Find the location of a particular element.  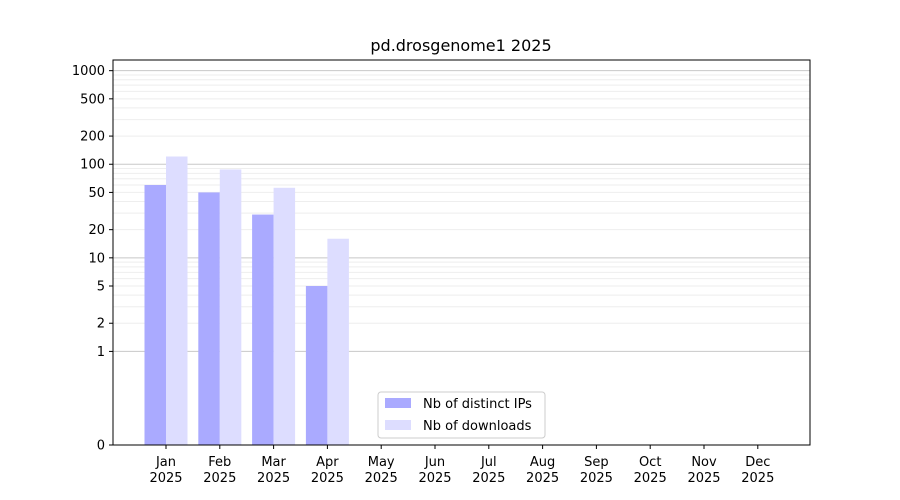

legend-label-distinct-ips: Nb of distinct IPs is located at coordinates (477, 404).